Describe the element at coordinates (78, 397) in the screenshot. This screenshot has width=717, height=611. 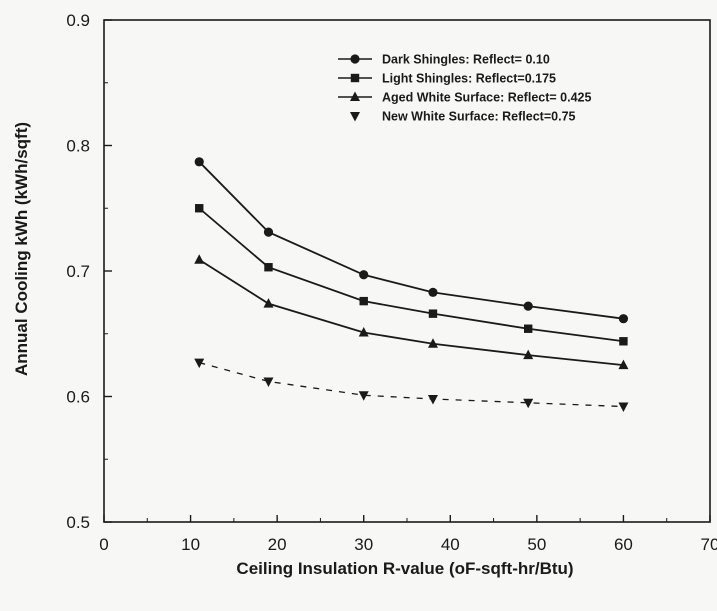
I see `y-tick-label: 0.6` at that location.